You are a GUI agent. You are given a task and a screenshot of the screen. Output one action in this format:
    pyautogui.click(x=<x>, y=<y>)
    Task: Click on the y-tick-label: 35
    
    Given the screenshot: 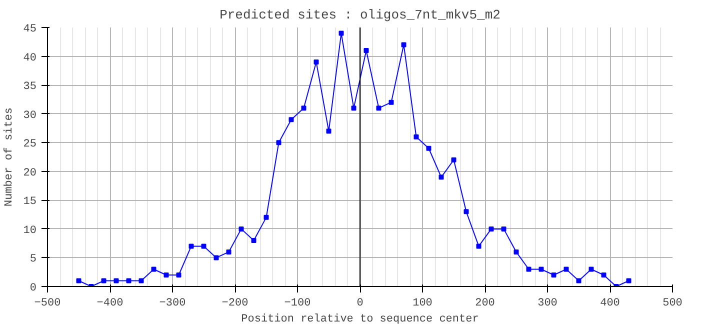 What is the action you would take?
    pyautogui.click(x=29, y=87)
    